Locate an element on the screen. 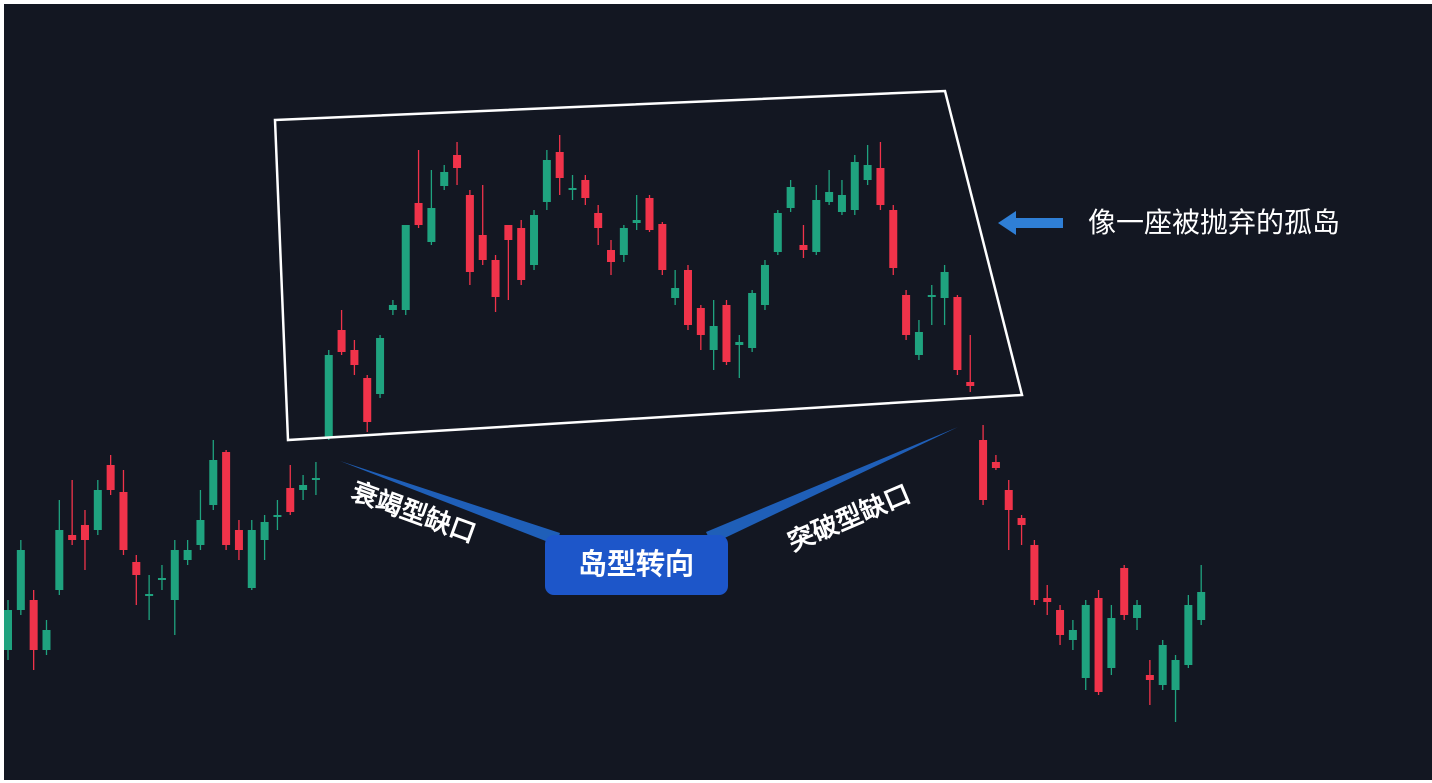  reversal-tag-label: 岛型转向 is located at coordinates (636, 564).